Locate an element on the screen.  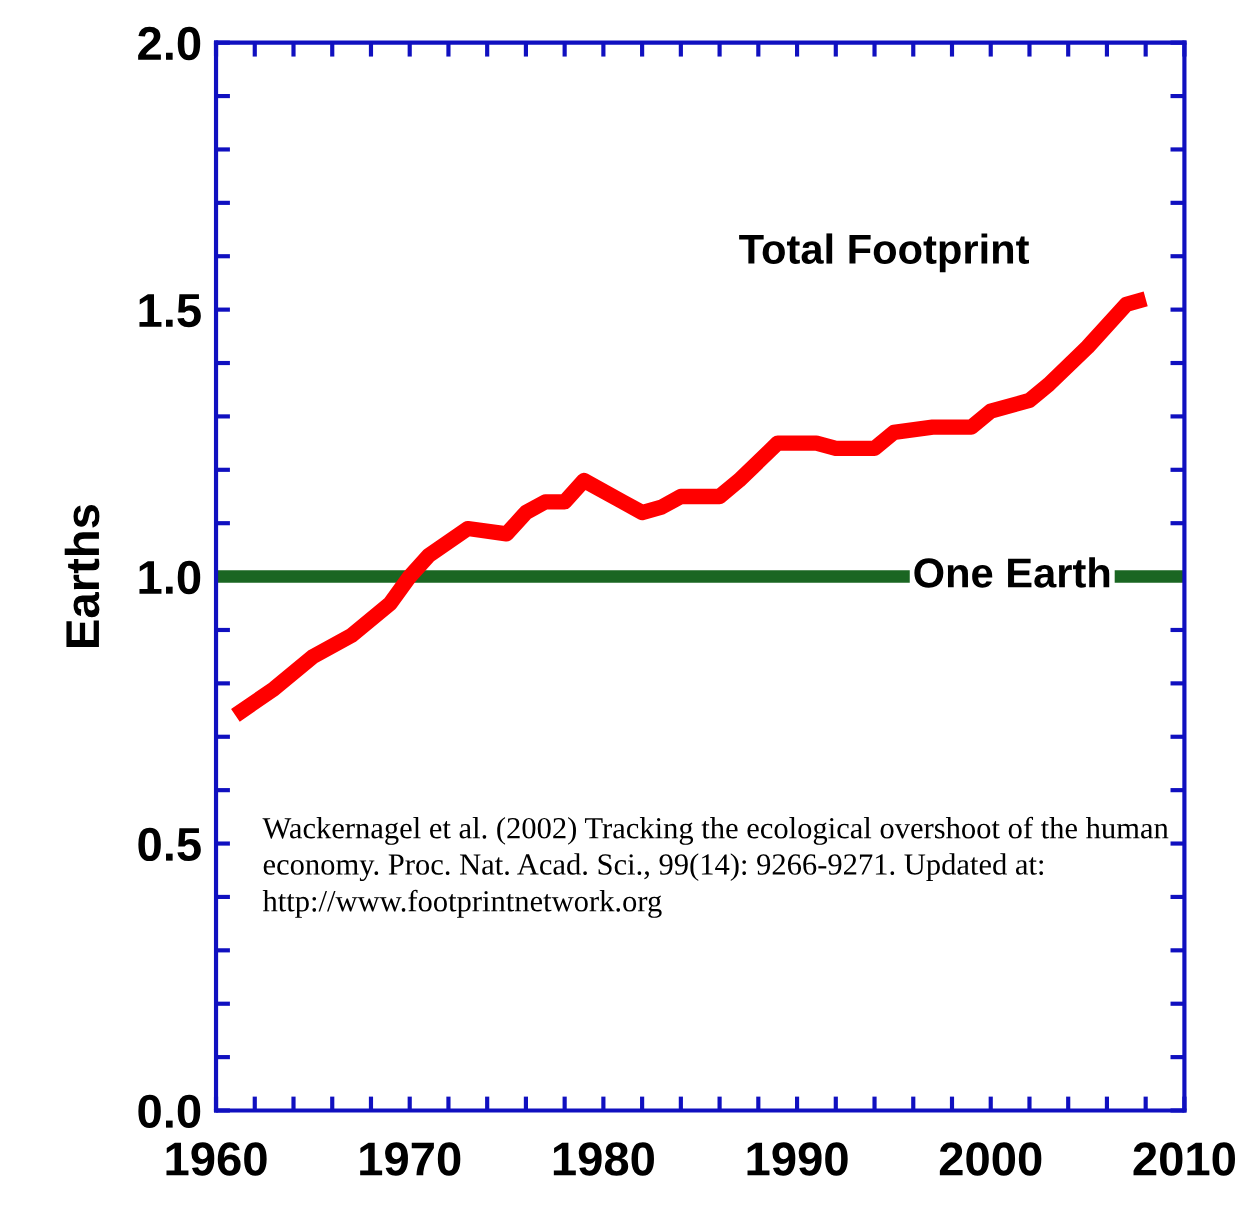
x-tick-label: 1970 is located at coordinates (410, 1159).